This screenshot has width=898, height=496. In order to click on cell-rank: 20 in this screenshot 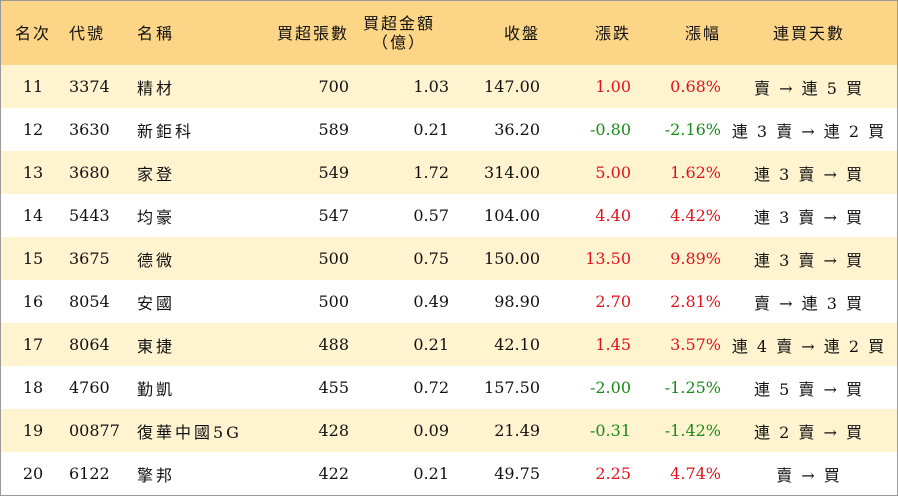, I will do `click(33, 473)`.